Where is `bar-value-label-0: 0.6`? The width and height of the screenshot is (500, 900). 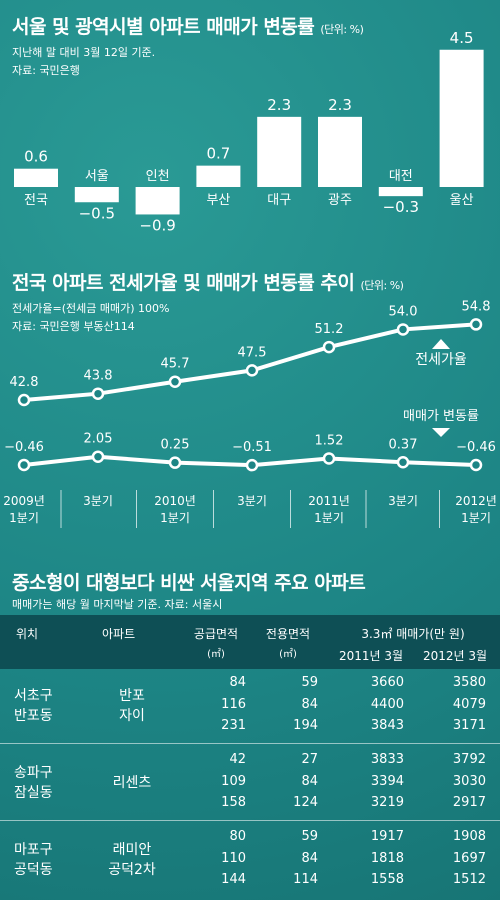 bar-value-label-0: 0.6 is located at coordinates (36, 157).